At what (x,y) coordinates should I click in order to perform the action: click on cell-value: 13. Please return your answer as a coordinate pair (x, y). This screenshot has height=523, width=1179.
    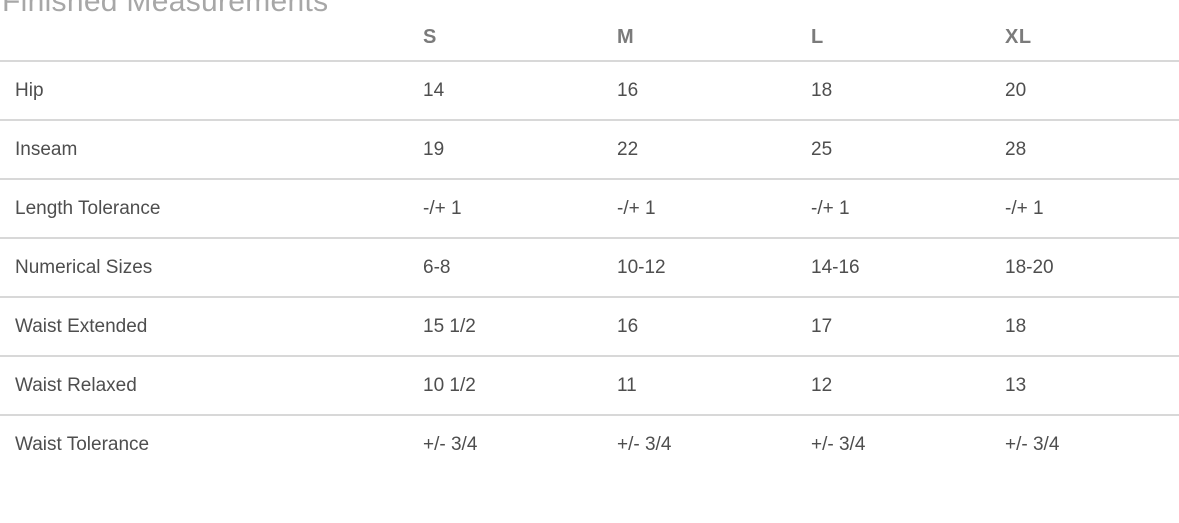
    Looking at the image, I should click on (1016, 385).